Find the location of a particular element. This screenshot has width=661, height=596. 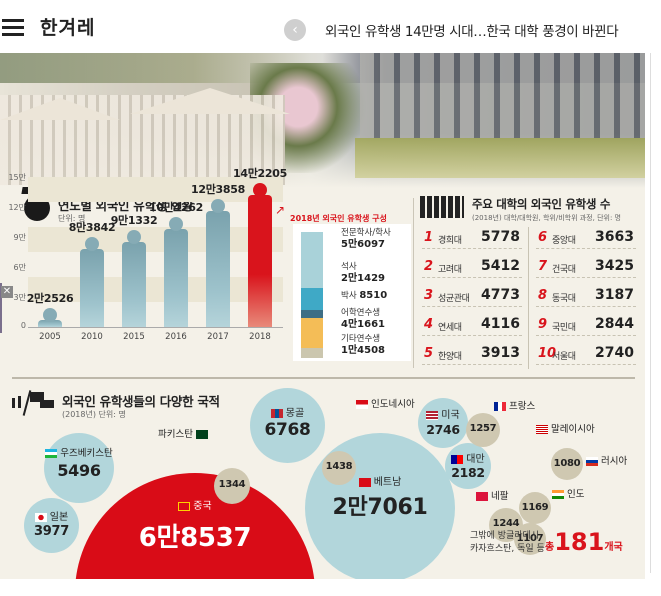

comp-label-language: 어학연수생 4만1661 is located at coordinates (363, 319).